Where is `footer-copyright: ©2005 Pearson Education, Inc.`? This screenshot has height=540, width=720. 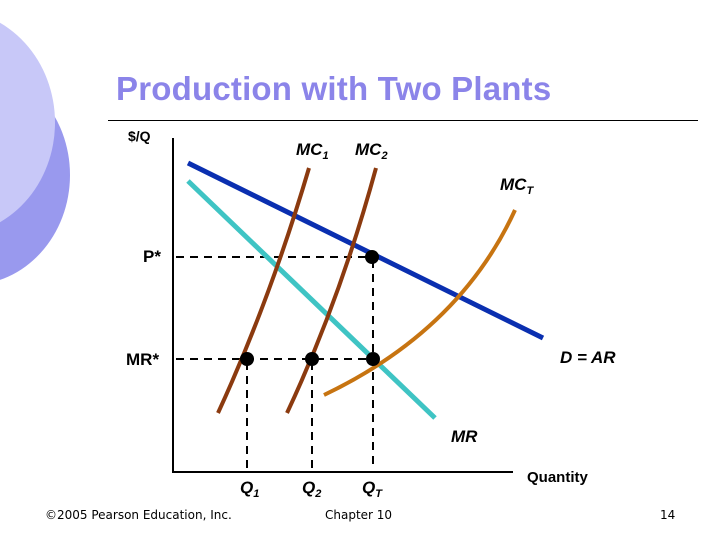
footer-copyright: ©2005 Pearson Education, Inc. is located at coordinates (138, 515).